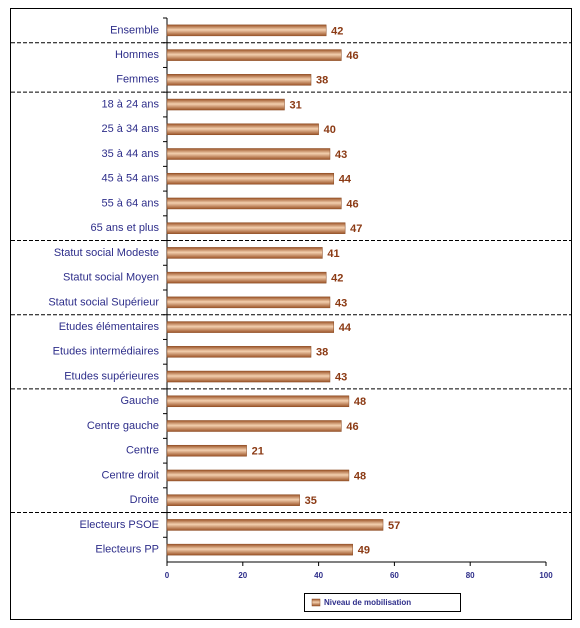  What do you see at coordinates (137, 55) in the screenshot?
I see `y-tick-label: Hommes` at bounding box center [137, 55].